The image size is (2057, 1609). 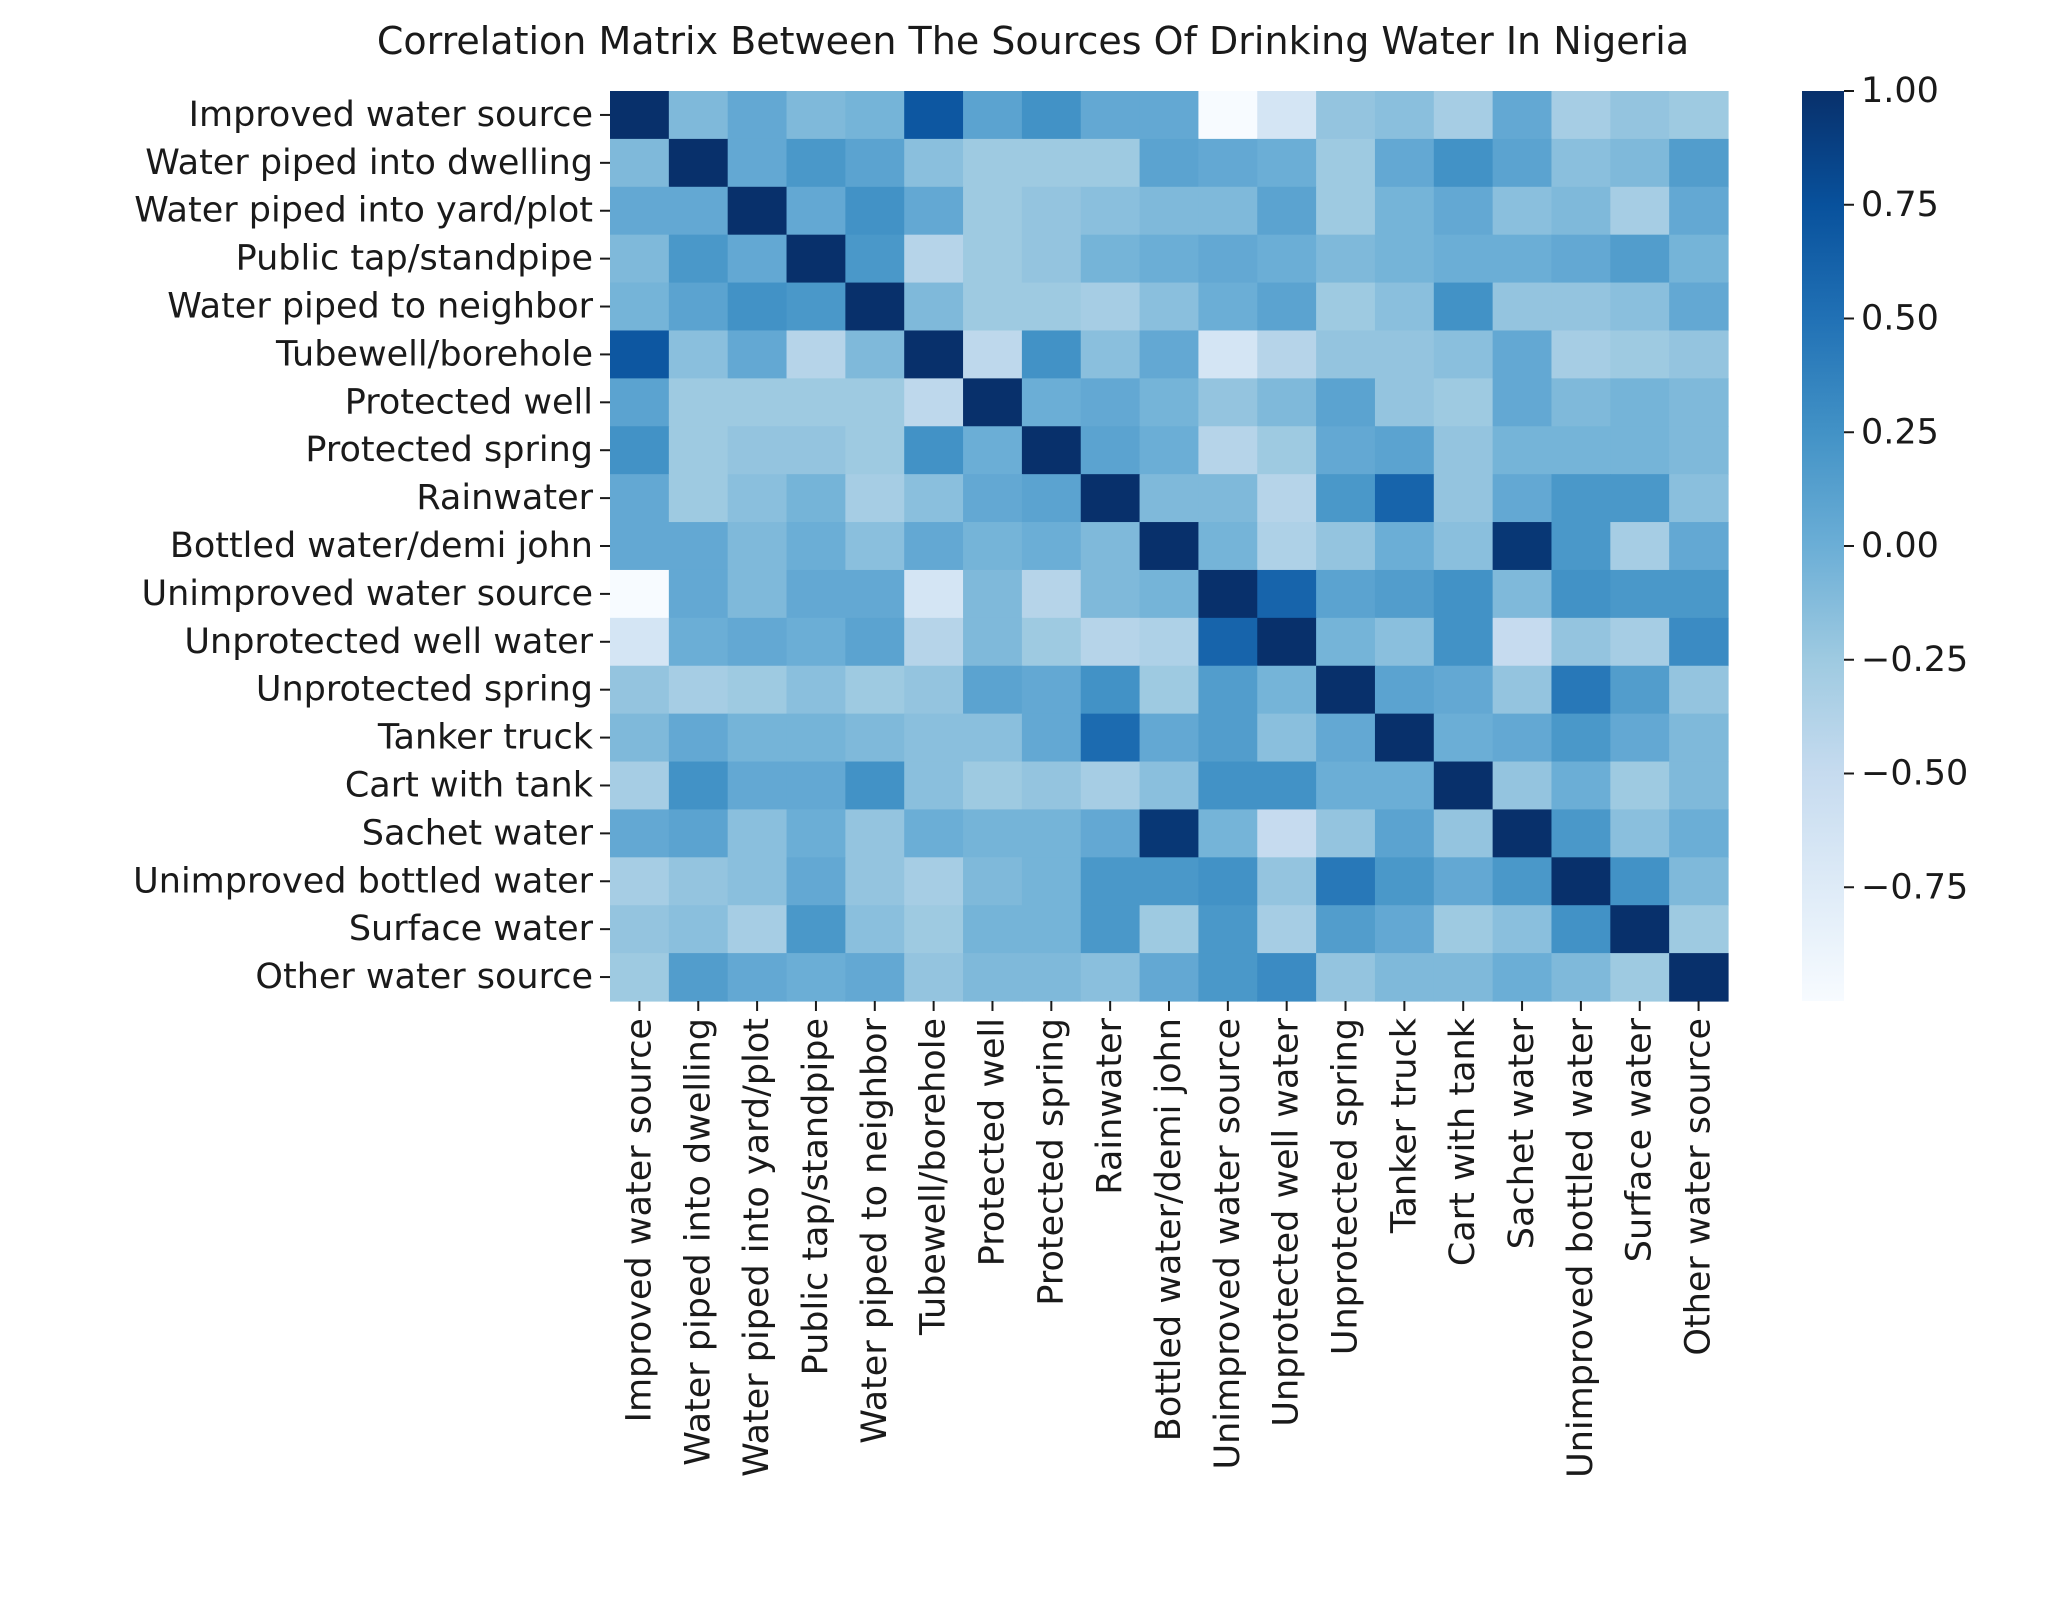 I want to click on heatmap-cell-r14-c5, so click(x=934, y=786).